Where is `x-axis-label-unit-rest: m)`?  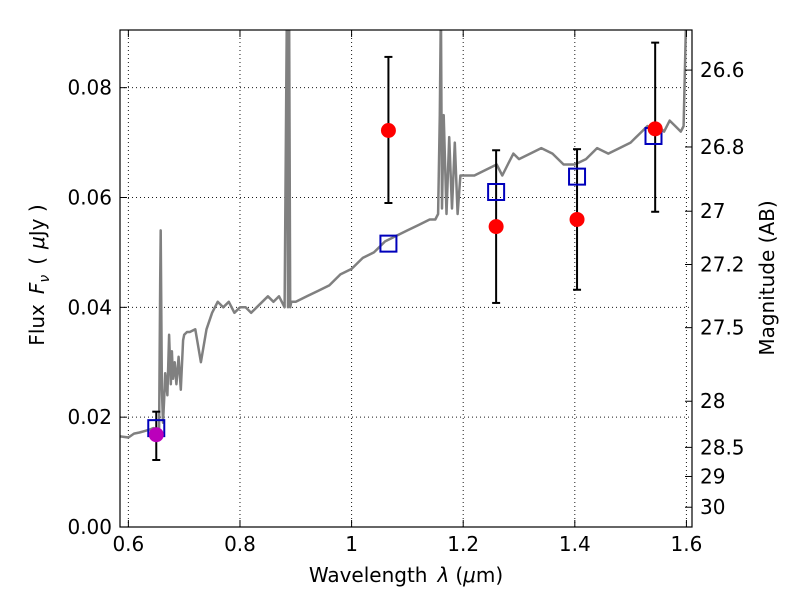
x-axis-label-unit-rest: m) is located at coordinates (489, 575).